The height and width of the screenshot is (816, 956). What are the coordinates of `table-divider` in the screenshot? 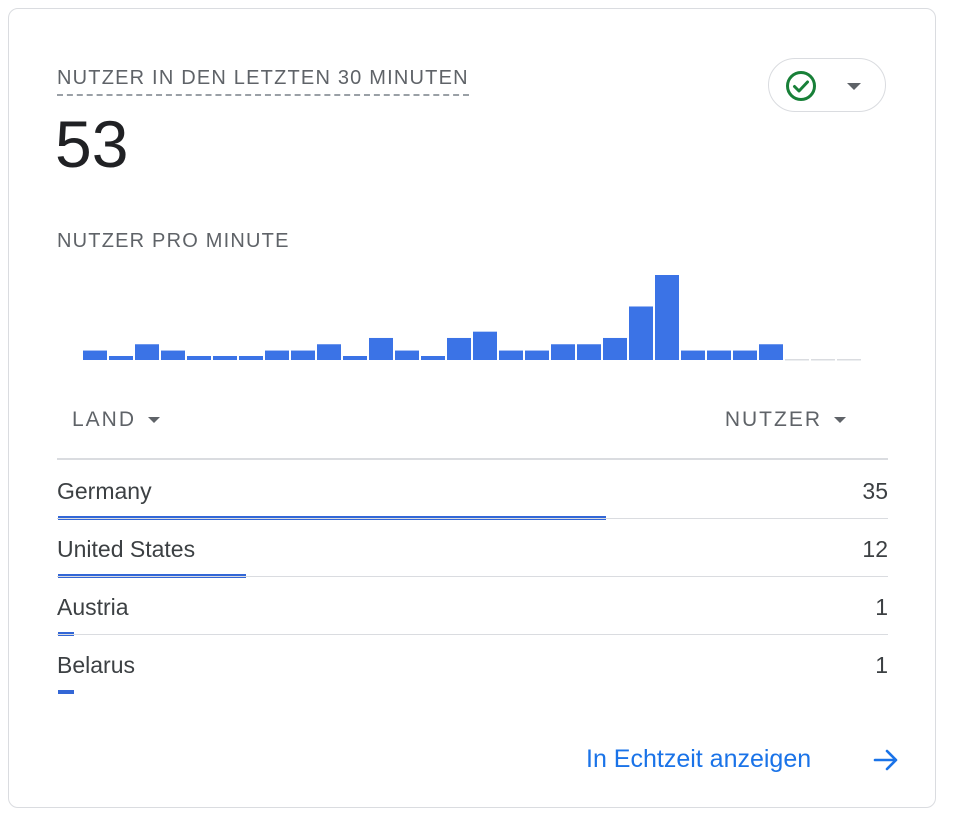 It's located at (472, 459).